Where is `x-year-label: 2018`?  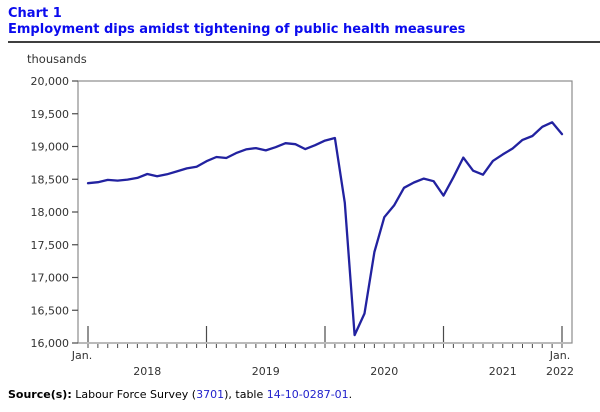 x-year-label: 2018 is located at coordinates (147, 371).